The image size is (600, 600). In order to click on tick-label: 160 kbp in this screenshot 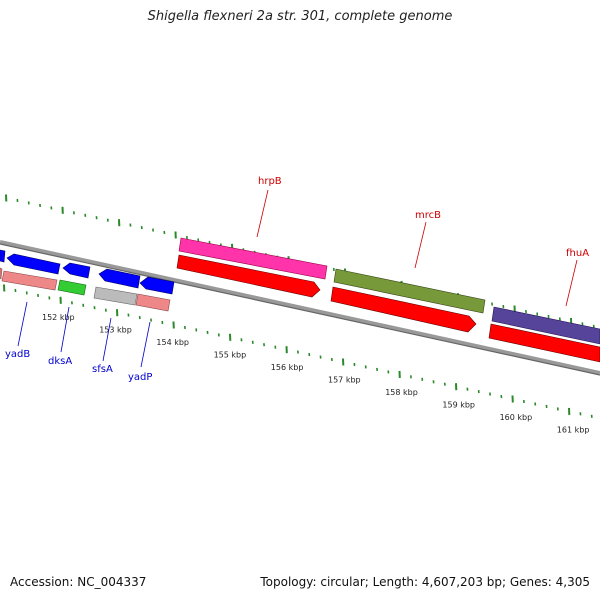, I will do `click(516, 417)`.